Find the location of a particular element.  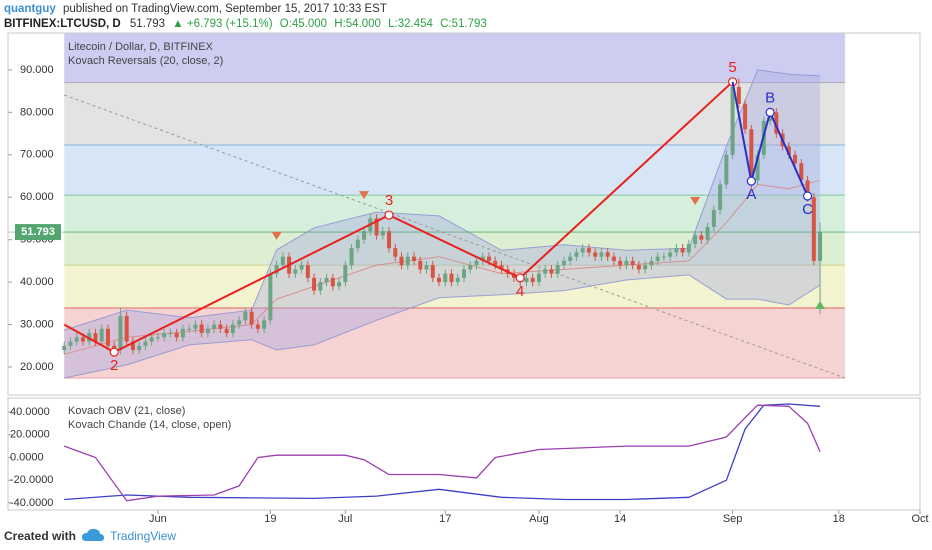

last-price-badge is located at coordinates (38, 232).